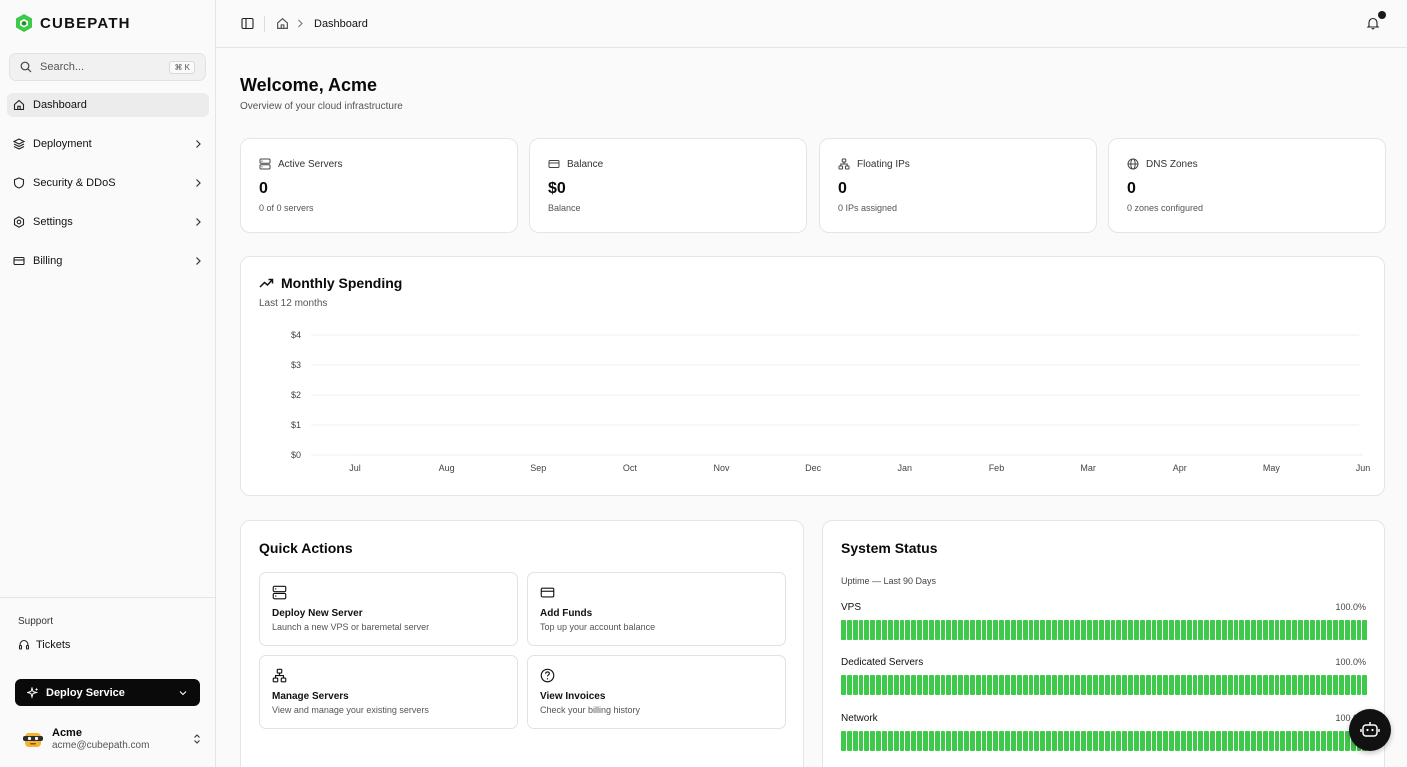  I want to click on quick-action-view-invoices: View Invoices Check your billing history, so click(656, 692).